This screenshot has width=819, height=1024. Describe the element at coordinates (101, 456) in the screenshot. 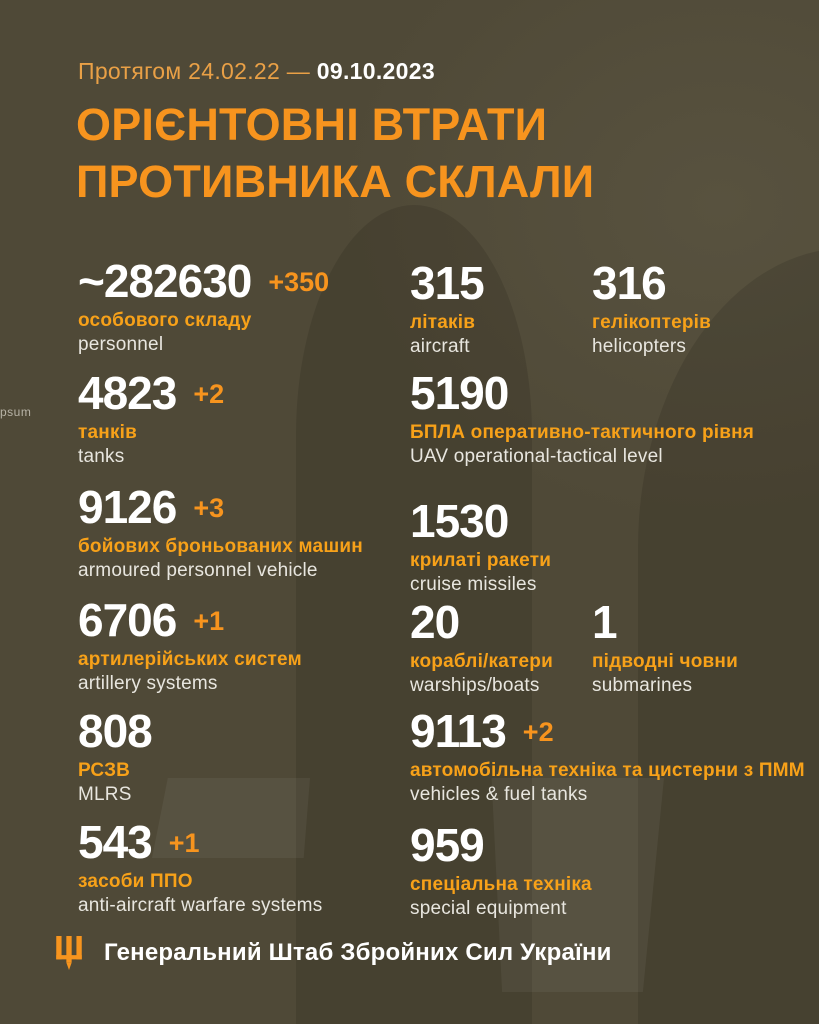

I see `stat-label-en: tanks` at that location.